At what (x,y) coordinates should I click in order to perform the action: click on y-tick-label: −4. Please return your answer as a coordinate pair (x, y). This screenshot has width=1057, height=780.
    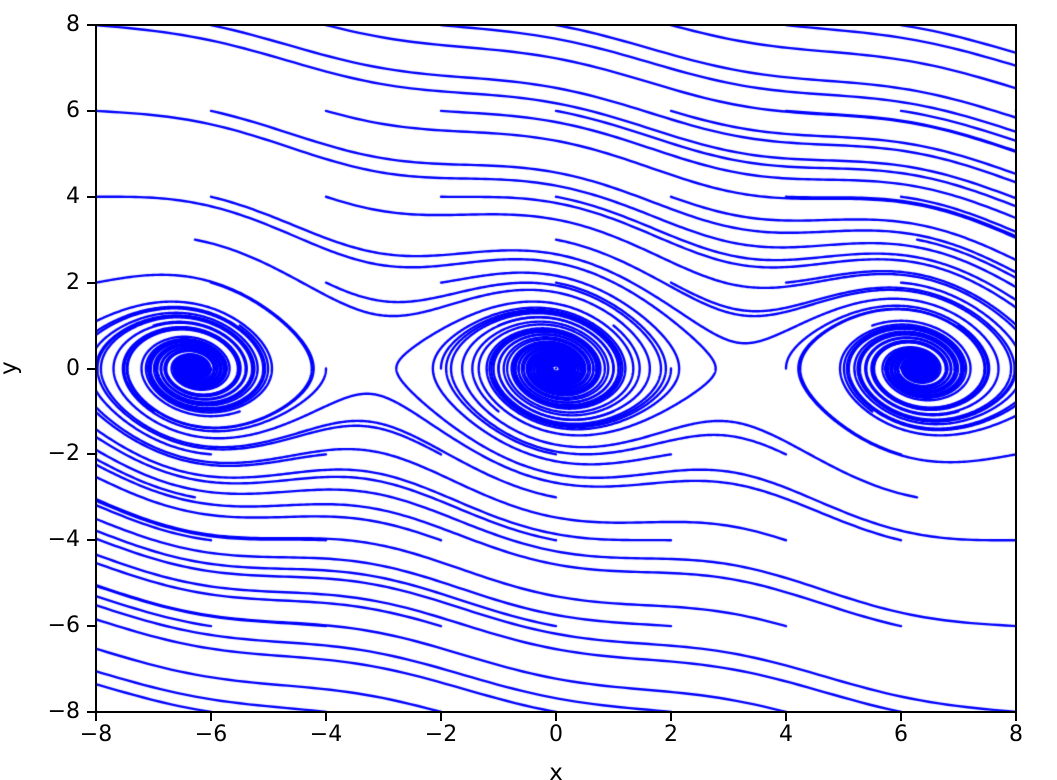
    Looking at the image, I should click on (63, 540).